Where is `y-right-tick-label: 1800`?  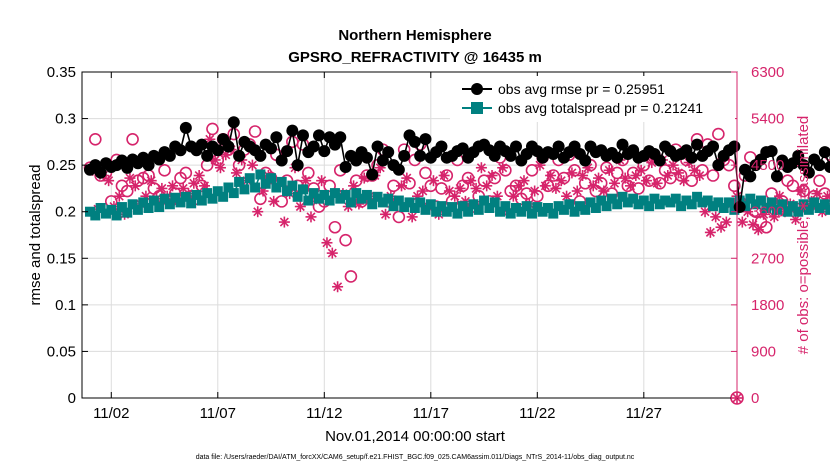
y-right-tick-label: 1800 is located at coordinates (767, 305).